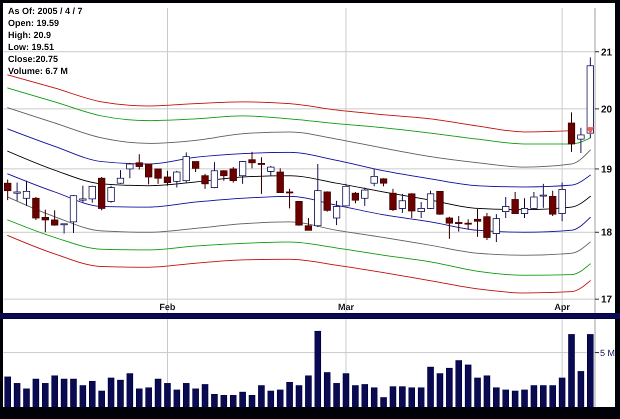  Describe the element at coordinates (608, 353) in the screenshot. I see `y-tick-label: 5 M` at that location.